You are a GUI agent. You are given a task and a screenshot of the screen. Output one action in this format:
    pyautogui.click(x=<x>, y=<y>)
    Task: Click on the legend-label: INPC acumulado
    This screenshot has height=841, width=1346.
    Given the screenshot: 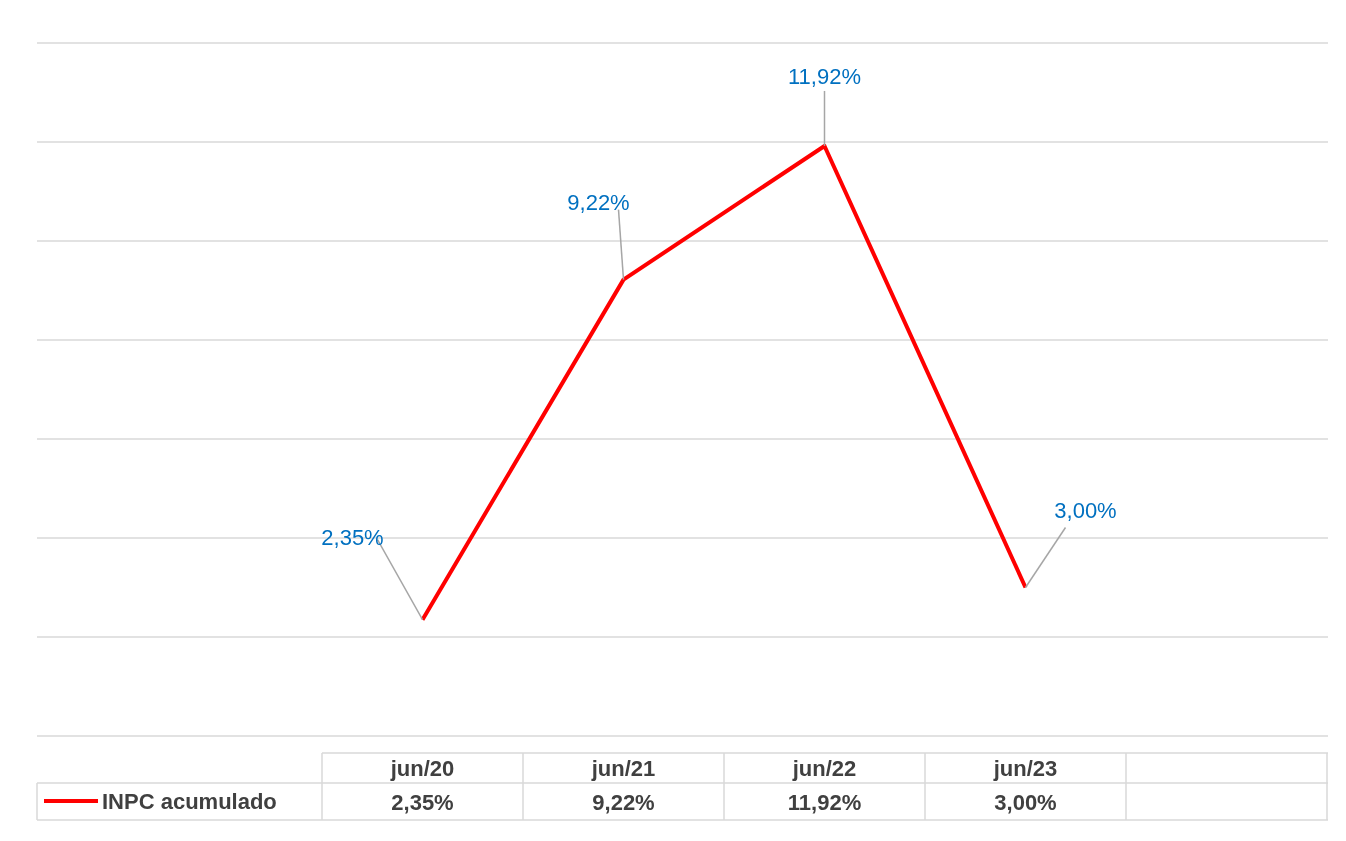 What is the action you would take?
    pyautogui.click(x=189, y=801)
    